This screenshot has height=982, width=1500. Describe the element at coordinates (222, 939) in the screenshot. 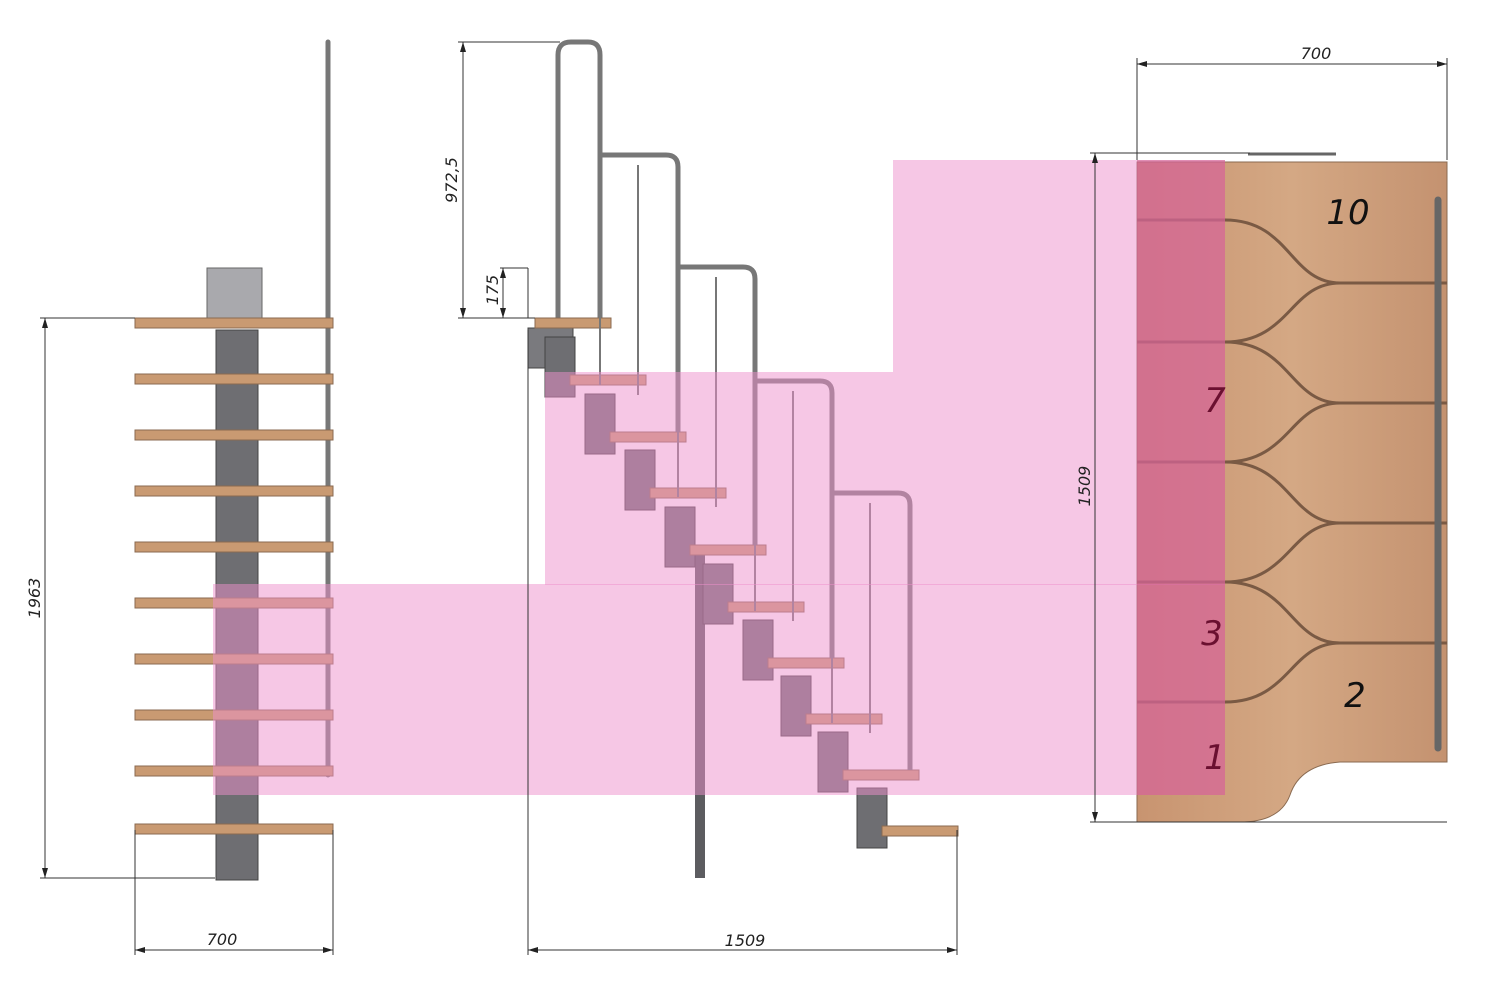

I see `dim-700-side-label: 700` at that location.